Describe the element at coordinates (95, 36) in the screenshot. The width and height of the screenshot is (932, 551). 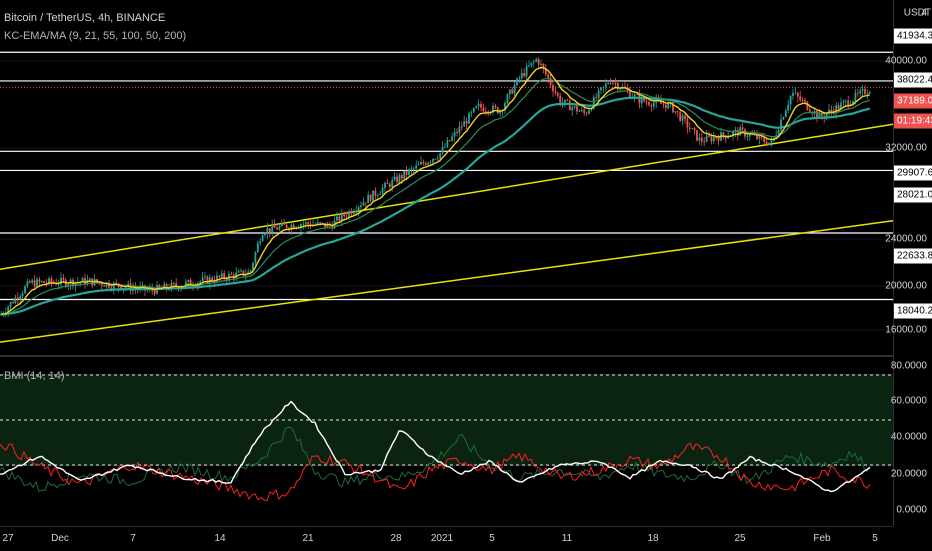
I see `indicator-label: KC-EMA/MA (9, 21, 55, 100, 50, 200)` at that location.